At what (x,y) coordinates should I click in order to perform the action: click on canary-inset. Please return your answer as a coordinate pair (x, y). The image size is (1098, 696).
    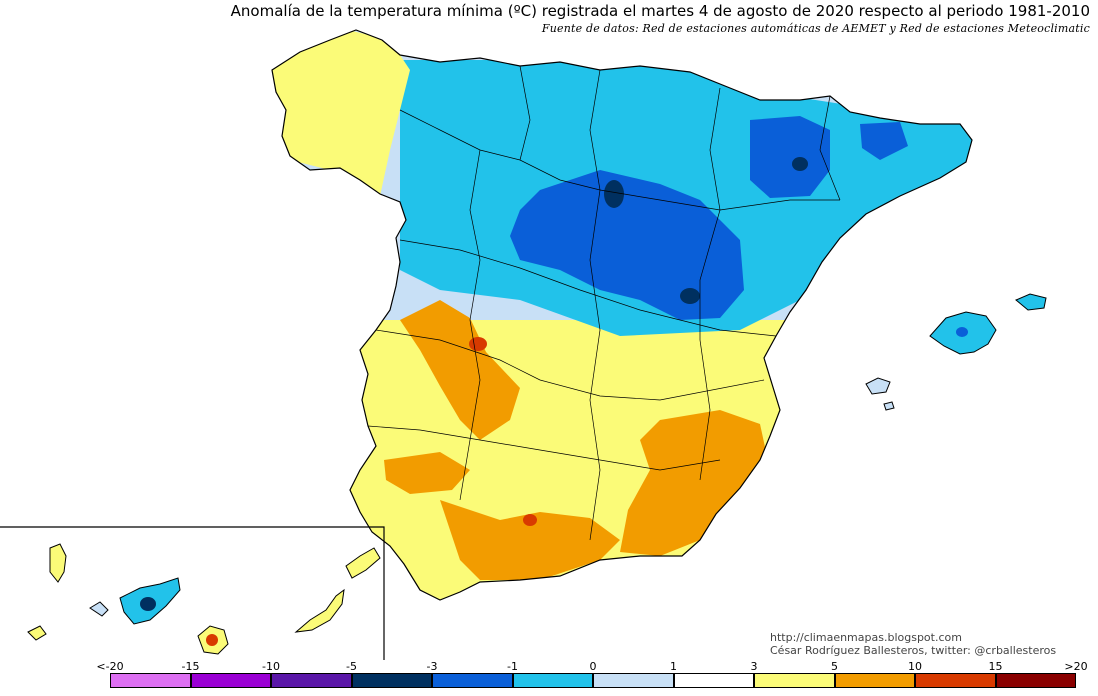
    Looking at the image, I should click on (192, 593).